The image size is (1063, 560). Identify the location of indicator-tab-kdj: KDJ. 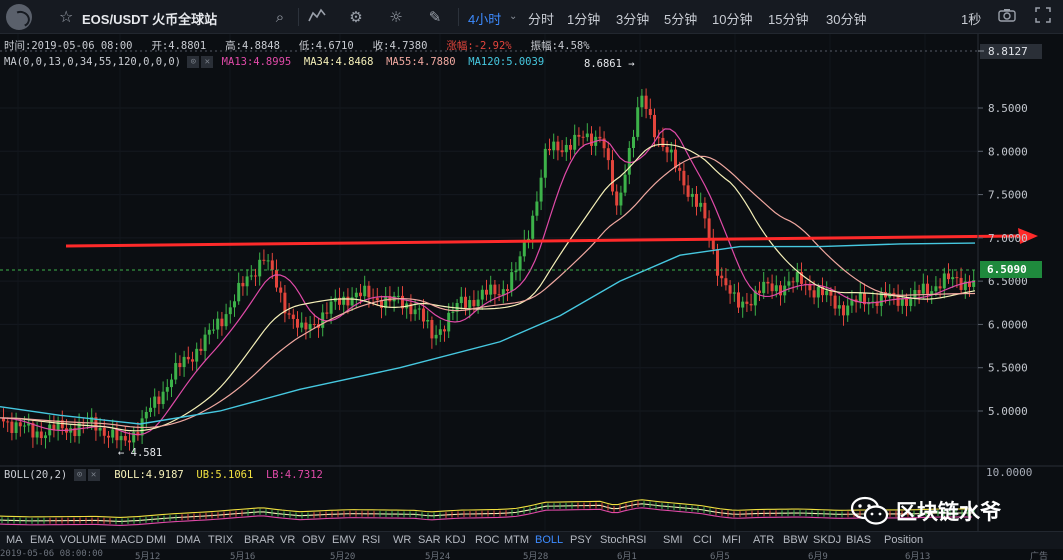
(455, 540).